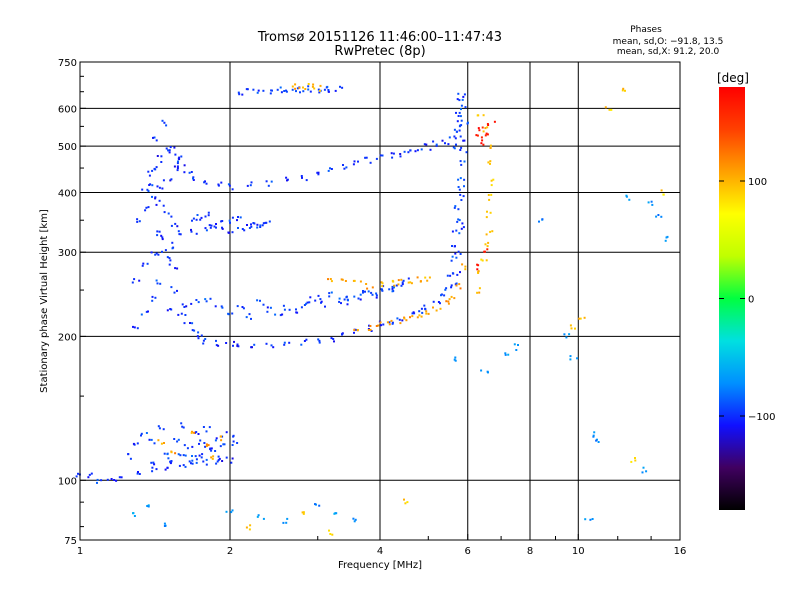  I want to click on x-axis-label: Frequency [MHz], so click(380, 565).